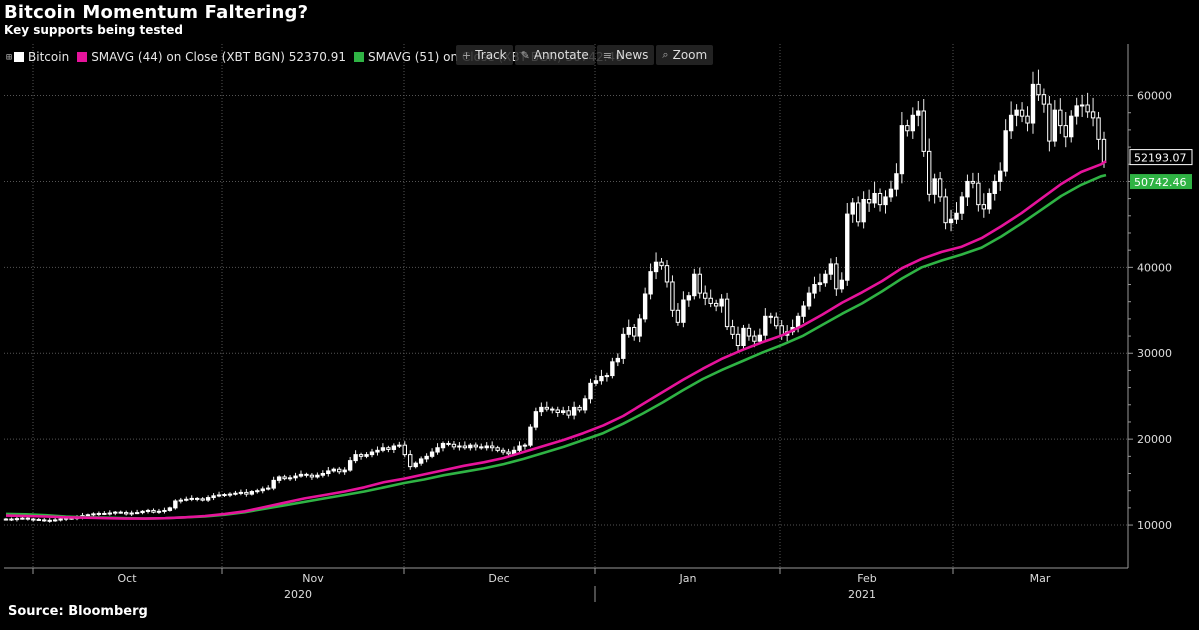 Image resolution: width=1199 pixels, height=630 pixels. I want to click on last-price-sma51-bg, so click(1161, 182).